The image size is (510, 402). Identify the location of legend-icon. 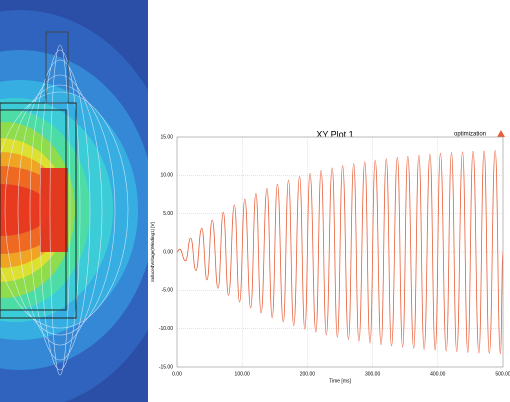
(501, 133).